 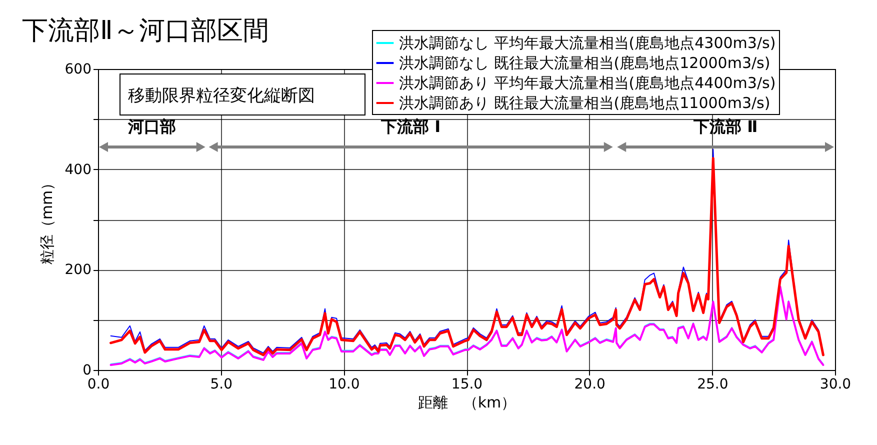 I want to click on x-tick-label: 15.0, so click(x=467, y=384).